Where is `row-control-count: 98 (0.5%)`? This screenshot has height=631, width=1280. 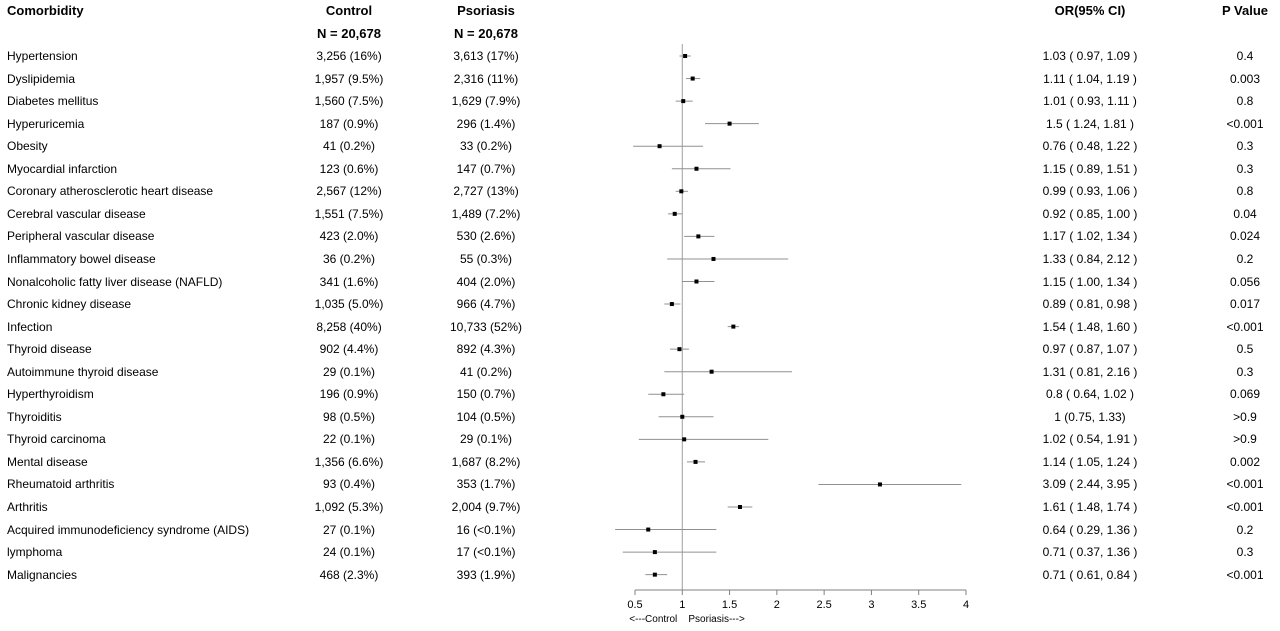
row-control-count: 98 (0.5%) is located at coordinates (349, 416).